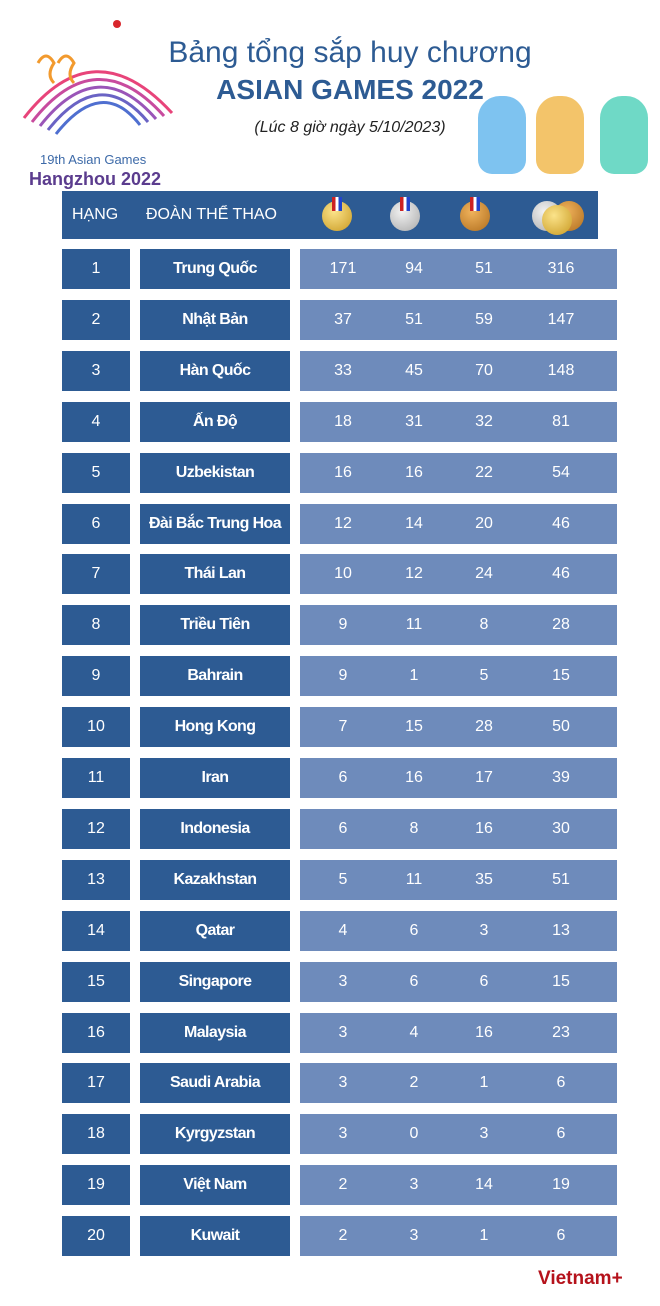 This screenshot has height=1306, width=660. I want to click on table-row: 20 Kuwait 2 3 1 6, so click(339, 1236).